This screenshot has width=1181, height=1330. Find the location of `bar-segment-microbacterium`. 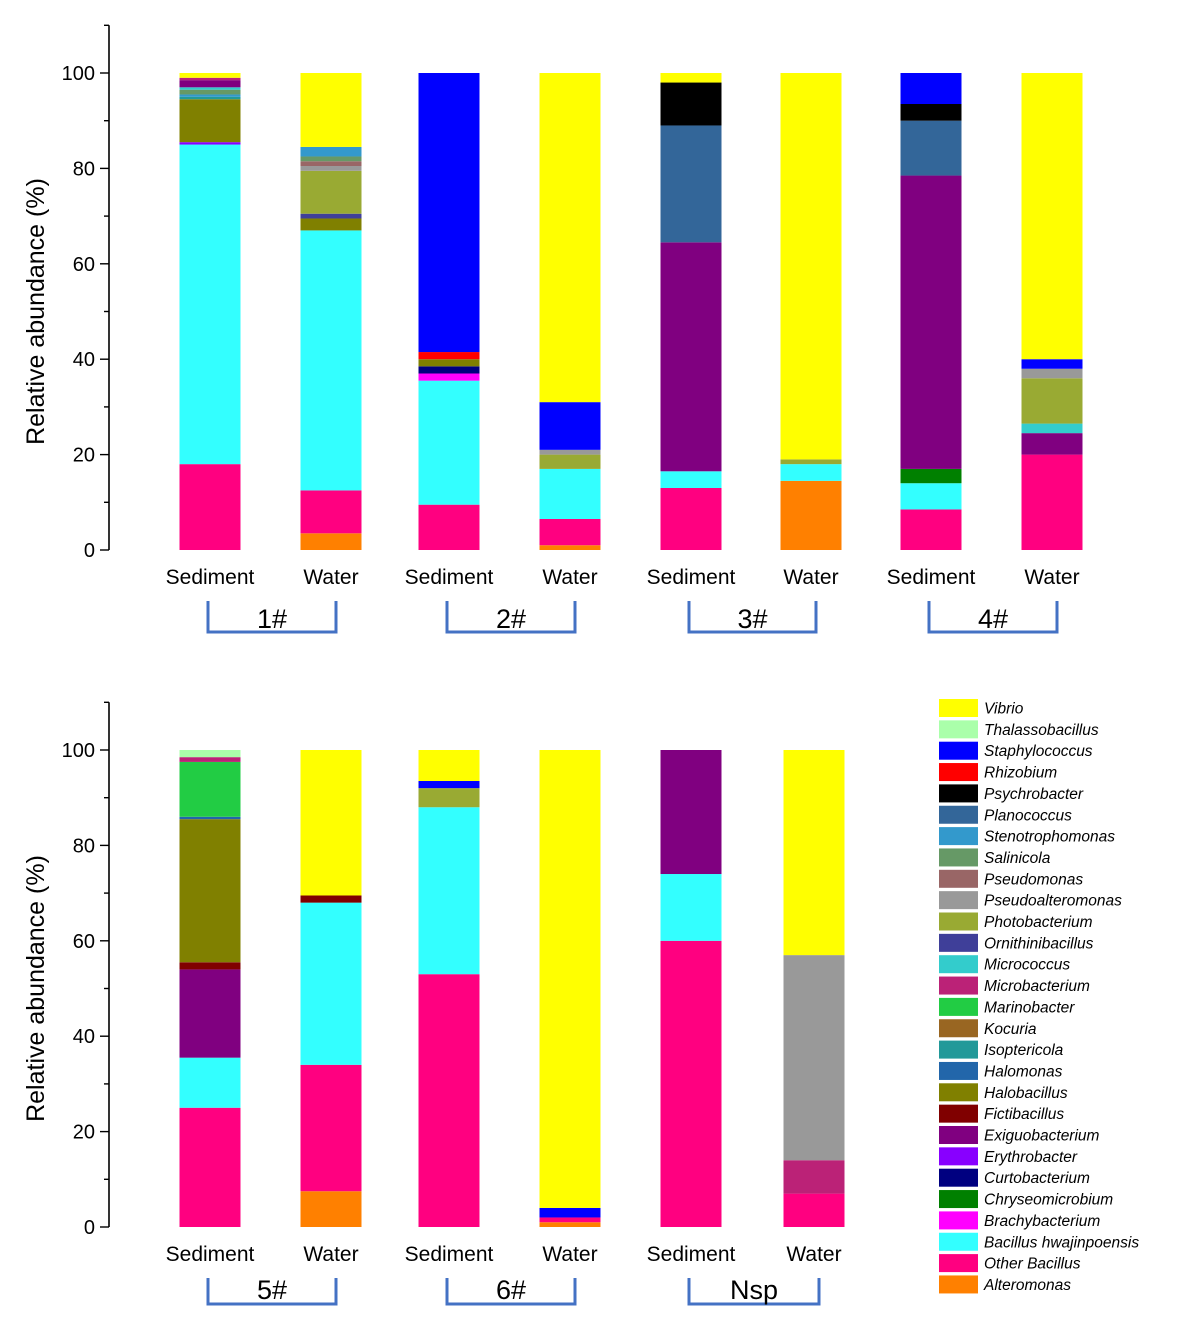

bar-segment-microbacterium is located at coordinates (814, 1177).